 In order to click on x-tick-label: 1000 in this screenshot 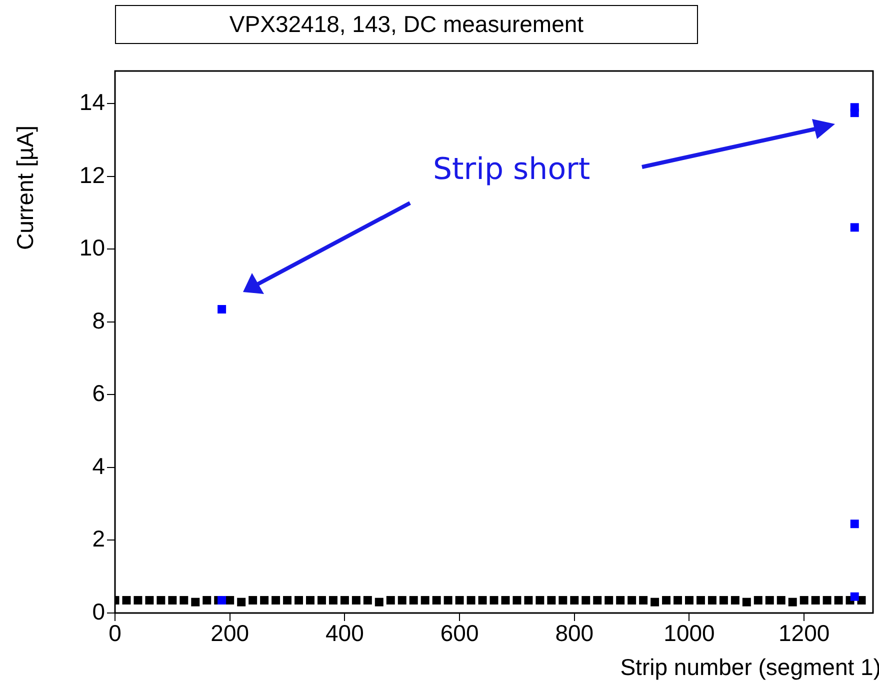, I will do `click(689, 633)`.